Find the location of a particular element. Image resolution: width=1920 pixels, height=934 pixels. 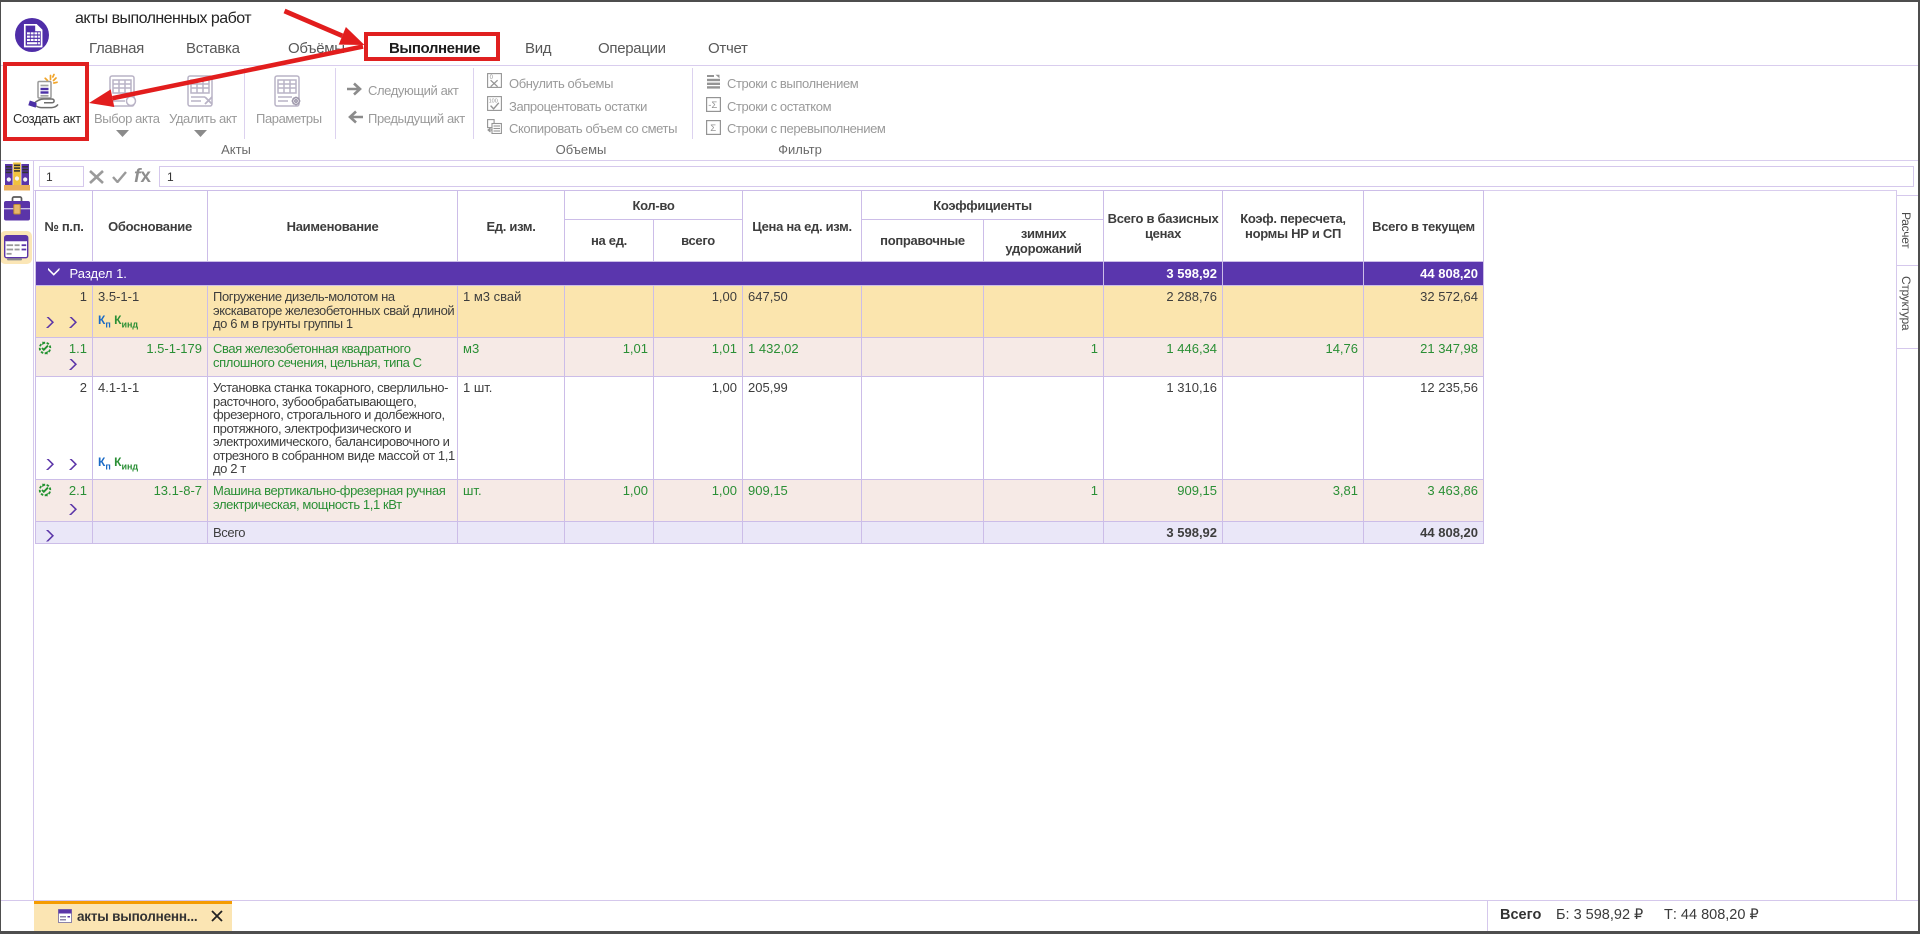

svg-text: 0 is located at coordinates (492, 78).